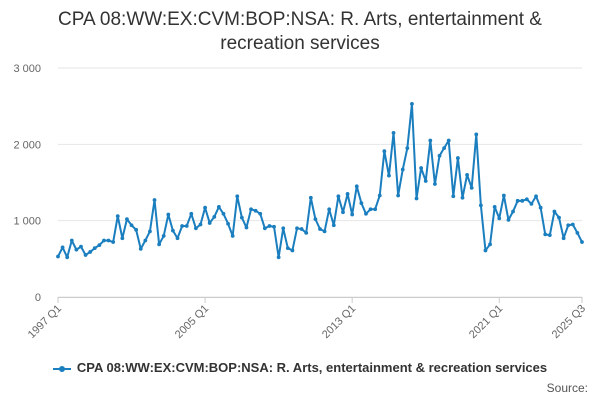 The image size is (600, 400). I want to click on y-axis: 0 1 000 2 000 3 000, so click(27, 183).